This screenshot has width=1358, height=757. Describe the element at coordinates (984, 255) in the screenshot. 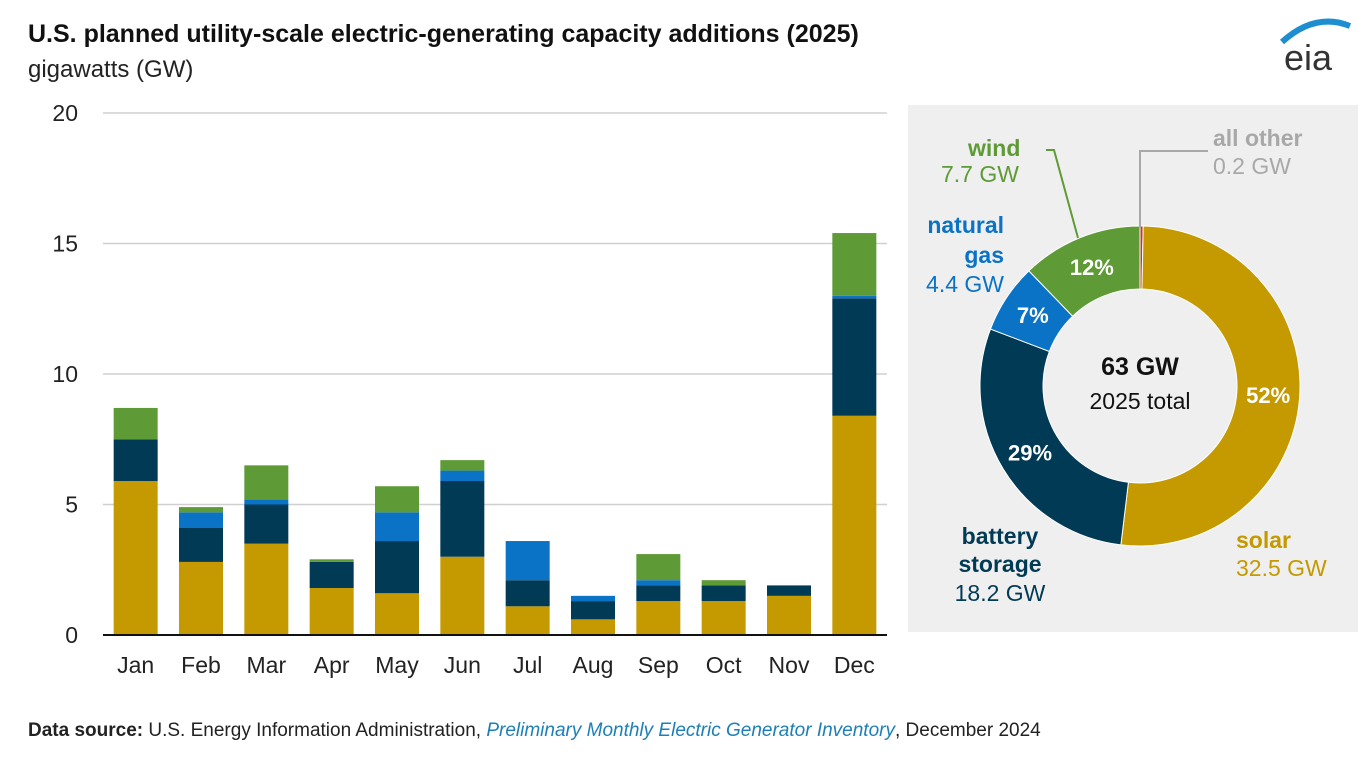

I see `gas-label-2: gas` at that location.